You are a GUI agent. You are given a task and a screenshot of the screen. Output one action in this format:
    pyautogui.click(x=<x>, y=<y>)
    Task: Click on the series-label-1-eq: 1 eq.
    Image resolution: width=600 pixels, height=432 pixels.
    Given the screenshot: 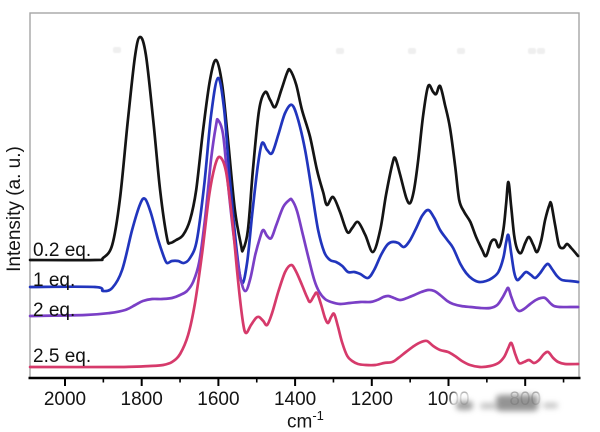 What is the action you would take?
    pyautogui.click(x=54, y=280)
    